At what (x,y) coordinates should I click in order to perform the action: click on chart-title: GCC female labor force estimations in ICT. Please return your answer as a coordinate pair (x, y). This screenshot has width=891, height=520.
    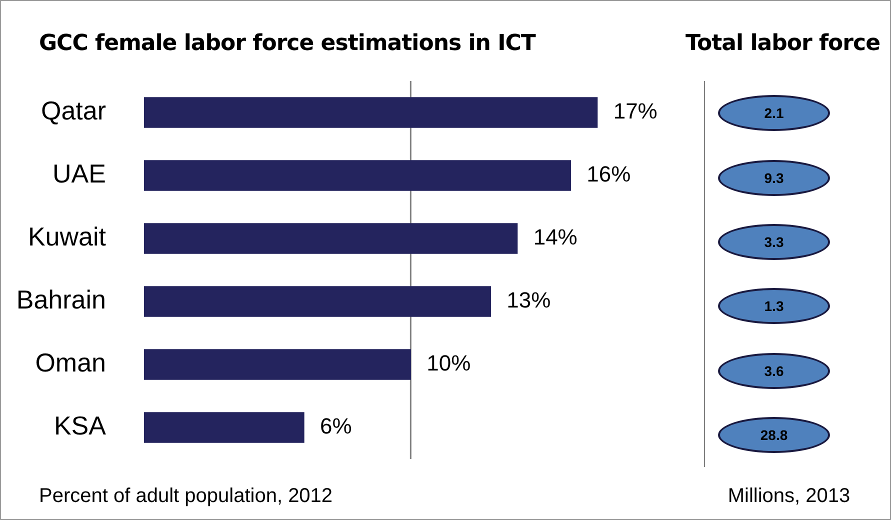
    Looking at the image, I should click on (287, 43).